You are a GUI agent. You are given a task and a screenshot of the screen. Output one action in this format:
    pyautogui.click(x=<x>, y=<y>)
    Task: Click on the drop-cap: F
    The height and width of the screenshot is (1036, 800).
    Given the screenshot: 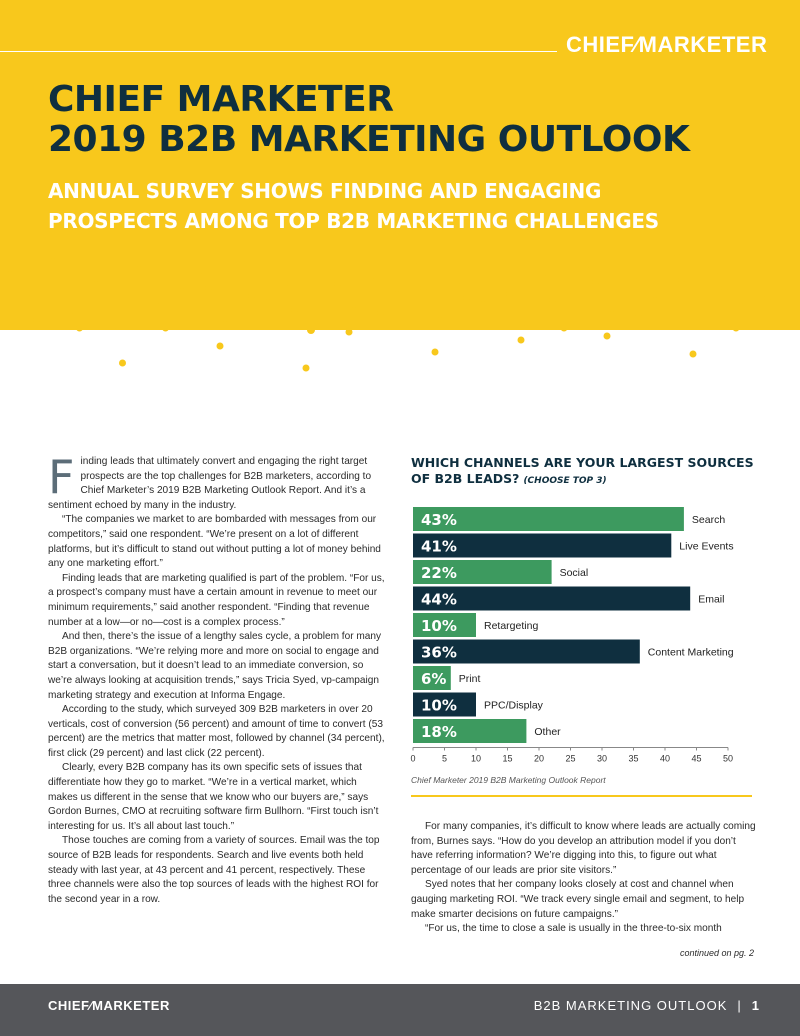 What is the action you would take?
    pyautogui.click(x=61, y=477)
    